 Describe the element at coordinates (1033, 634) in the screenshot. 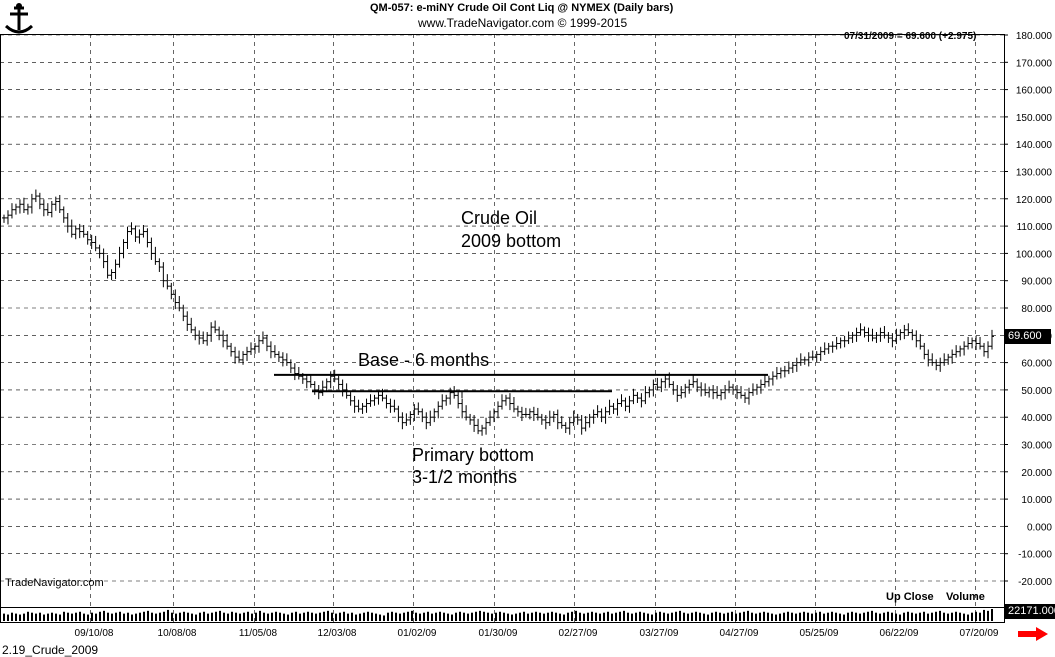

I see `red-arrow-icon` at that location.